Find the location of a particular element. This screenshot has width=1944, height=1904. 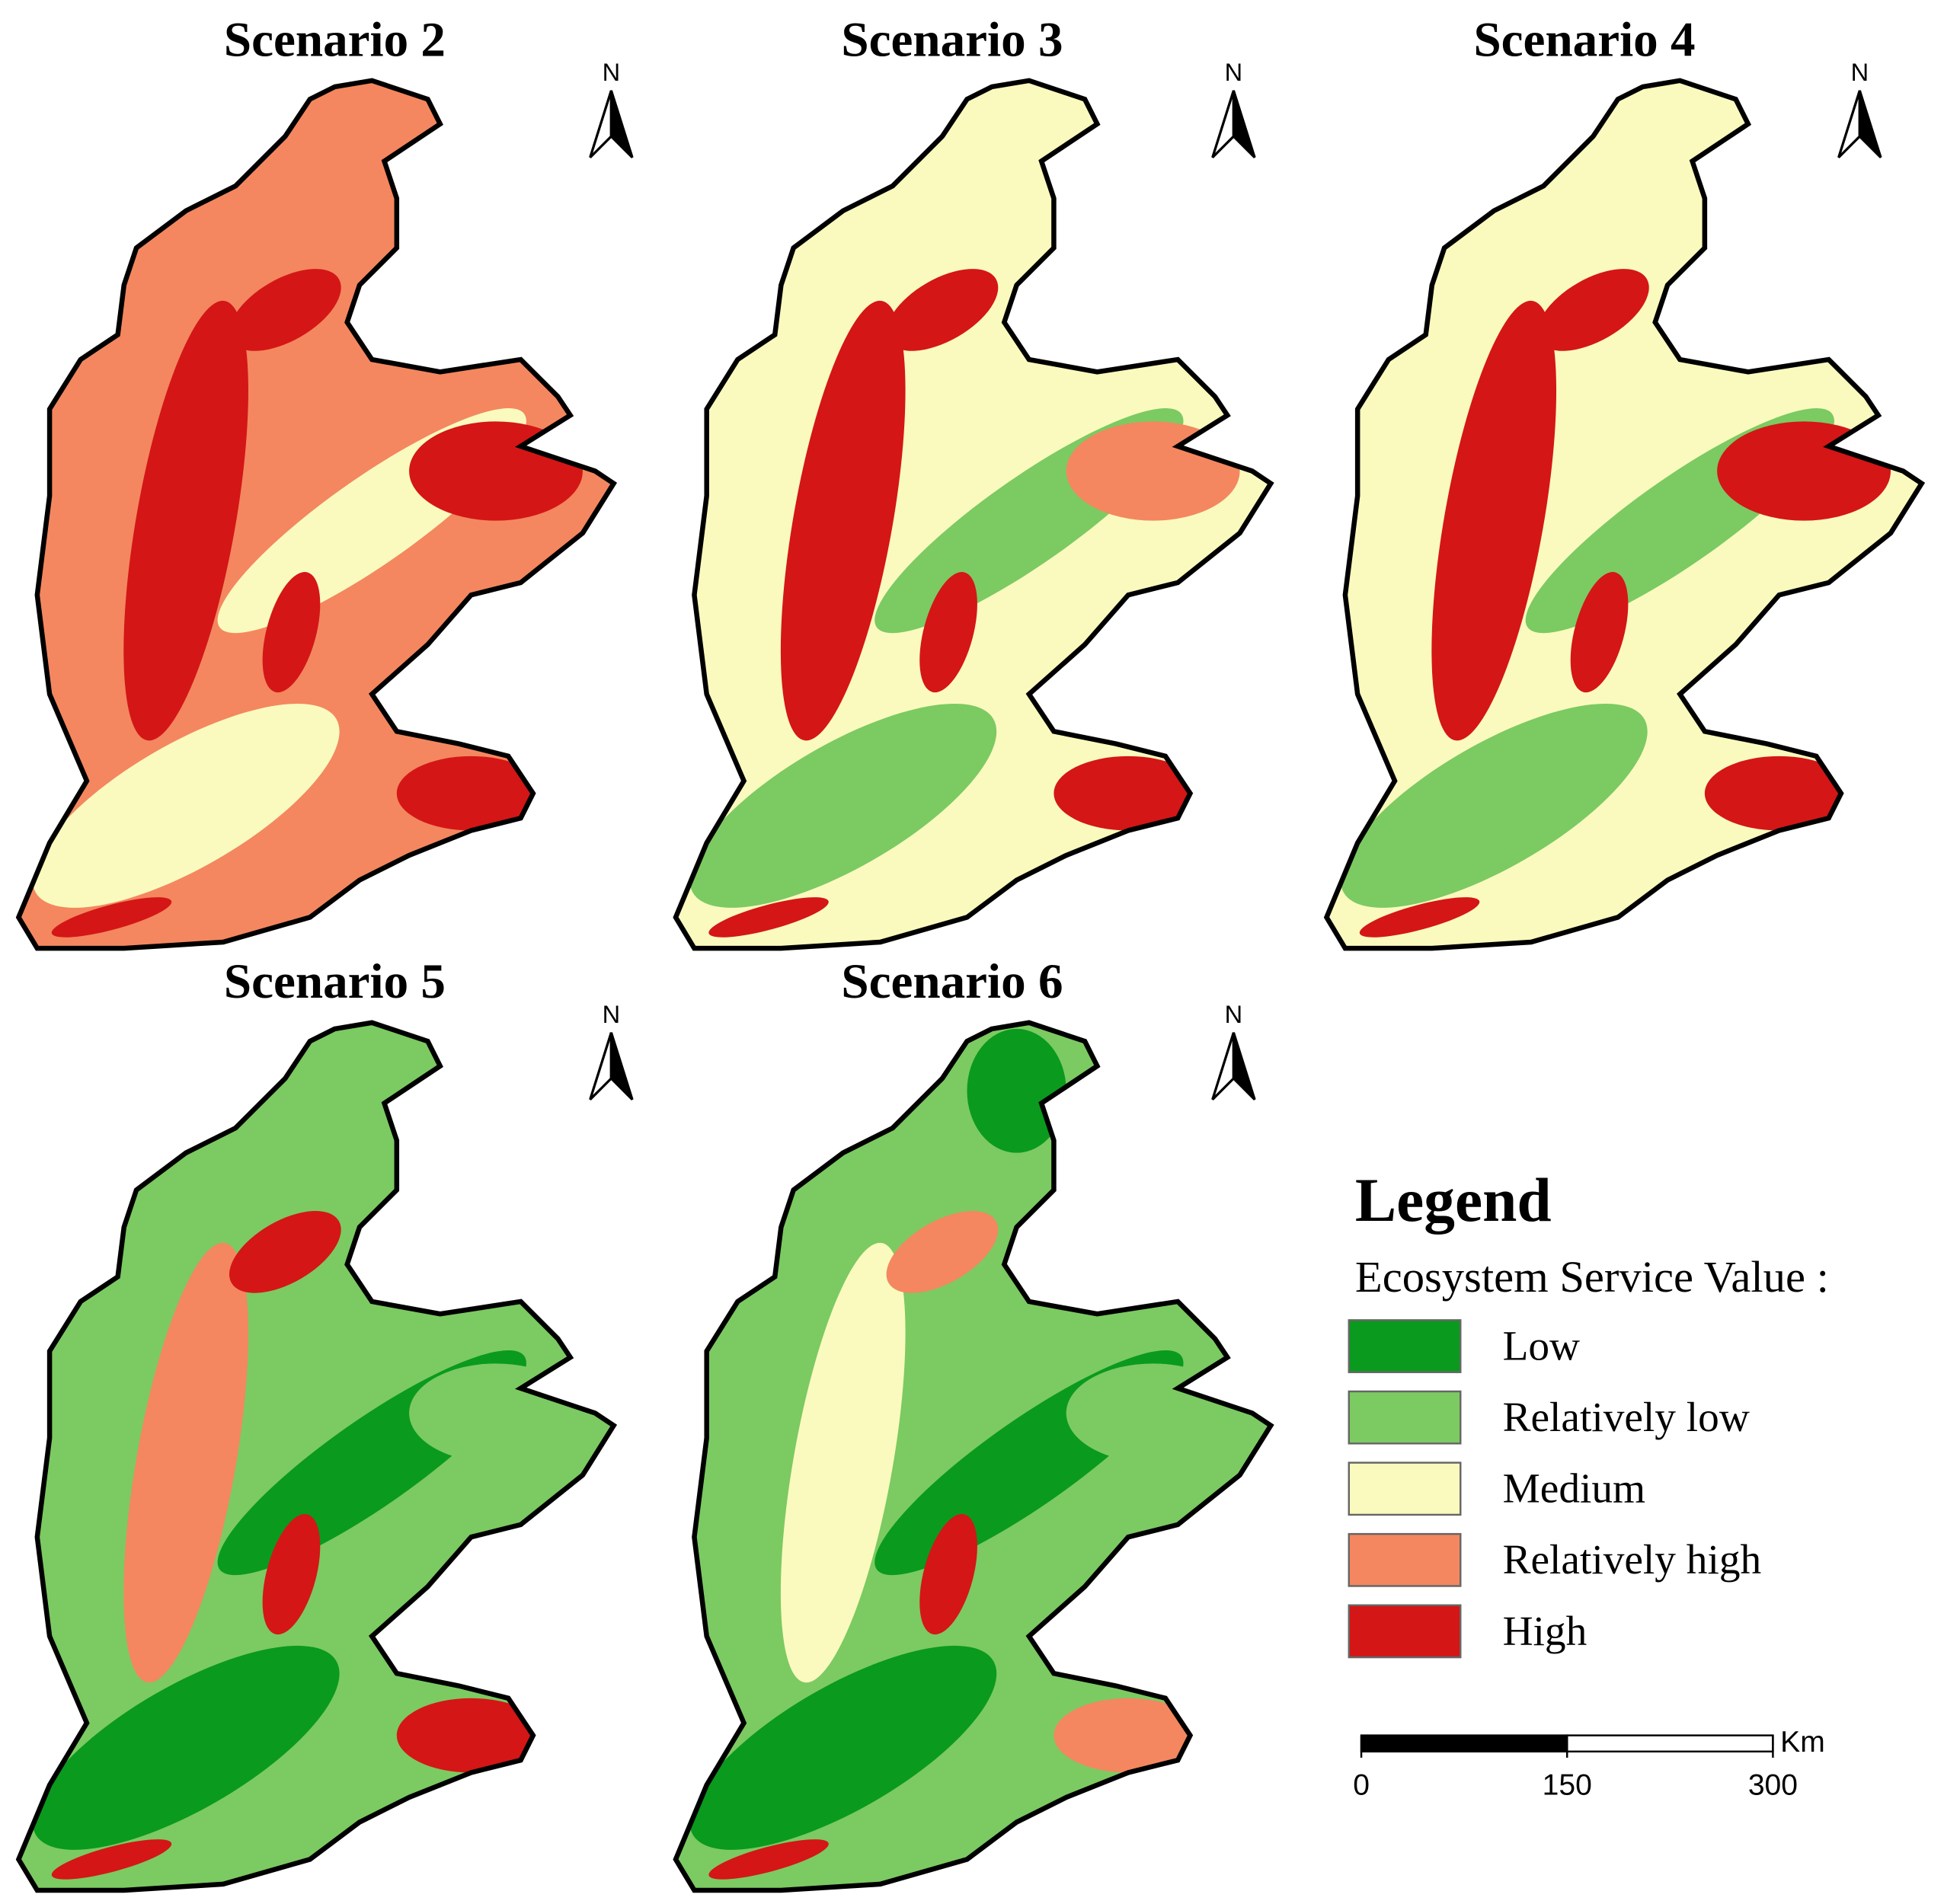

panel-title: Scenario 4 is located at coordinates (1584, 39).